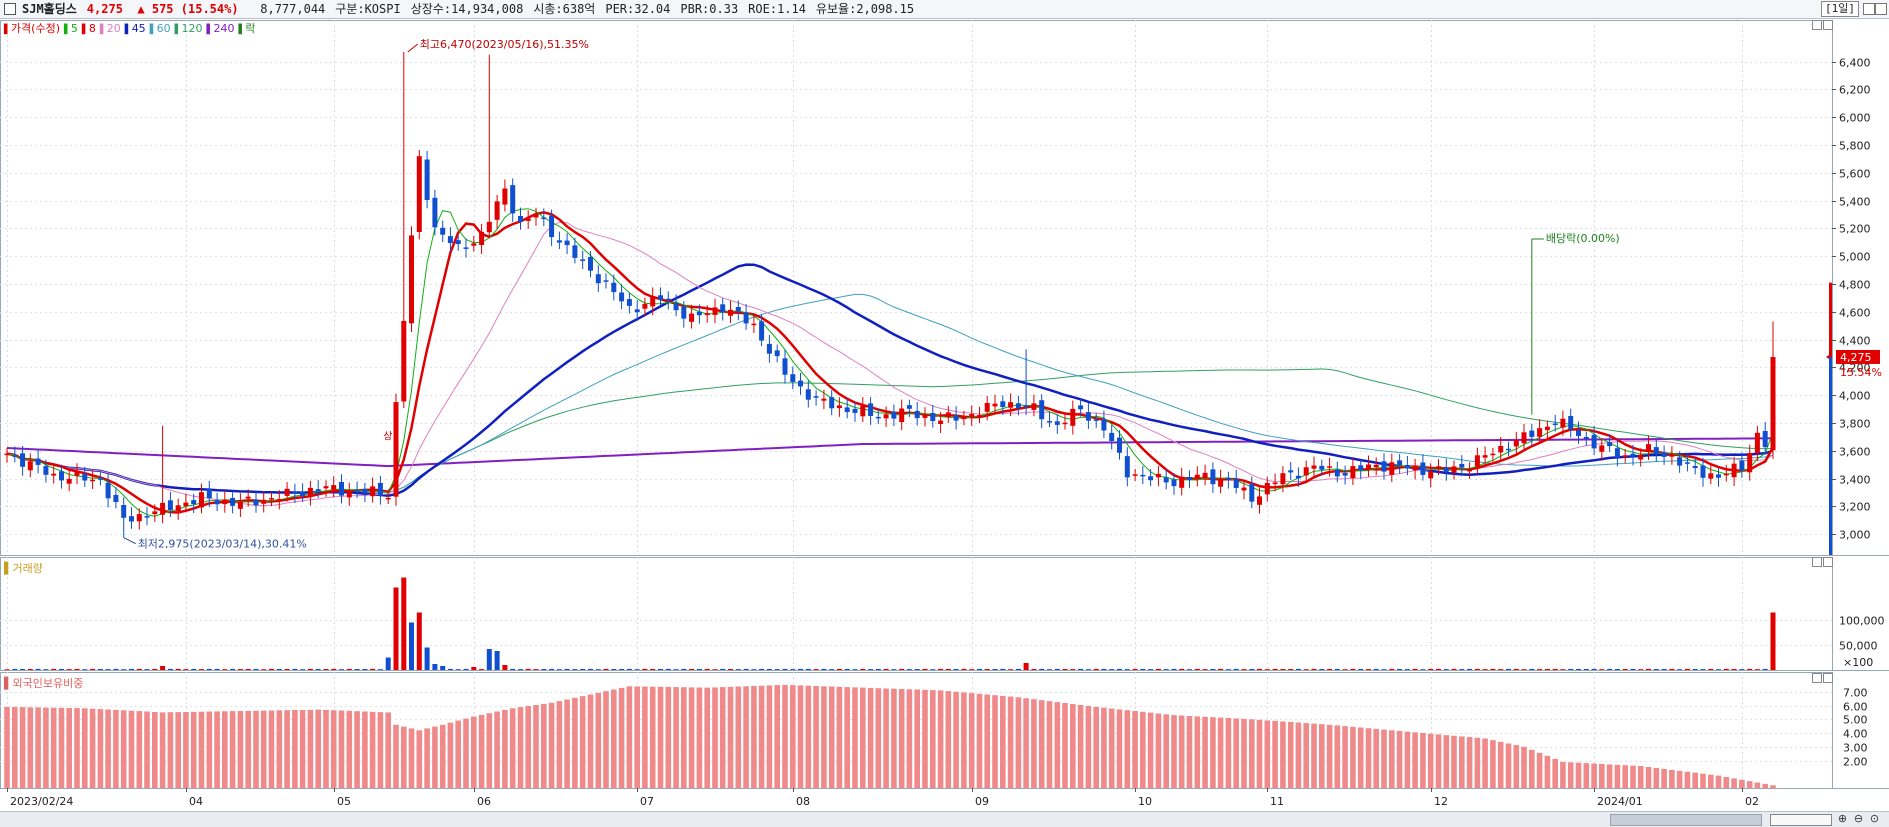  What do you see at coordinates (1817, 25) in the screenshot?
I see `panel-maximize-button` at bounding box center [1817, 25].